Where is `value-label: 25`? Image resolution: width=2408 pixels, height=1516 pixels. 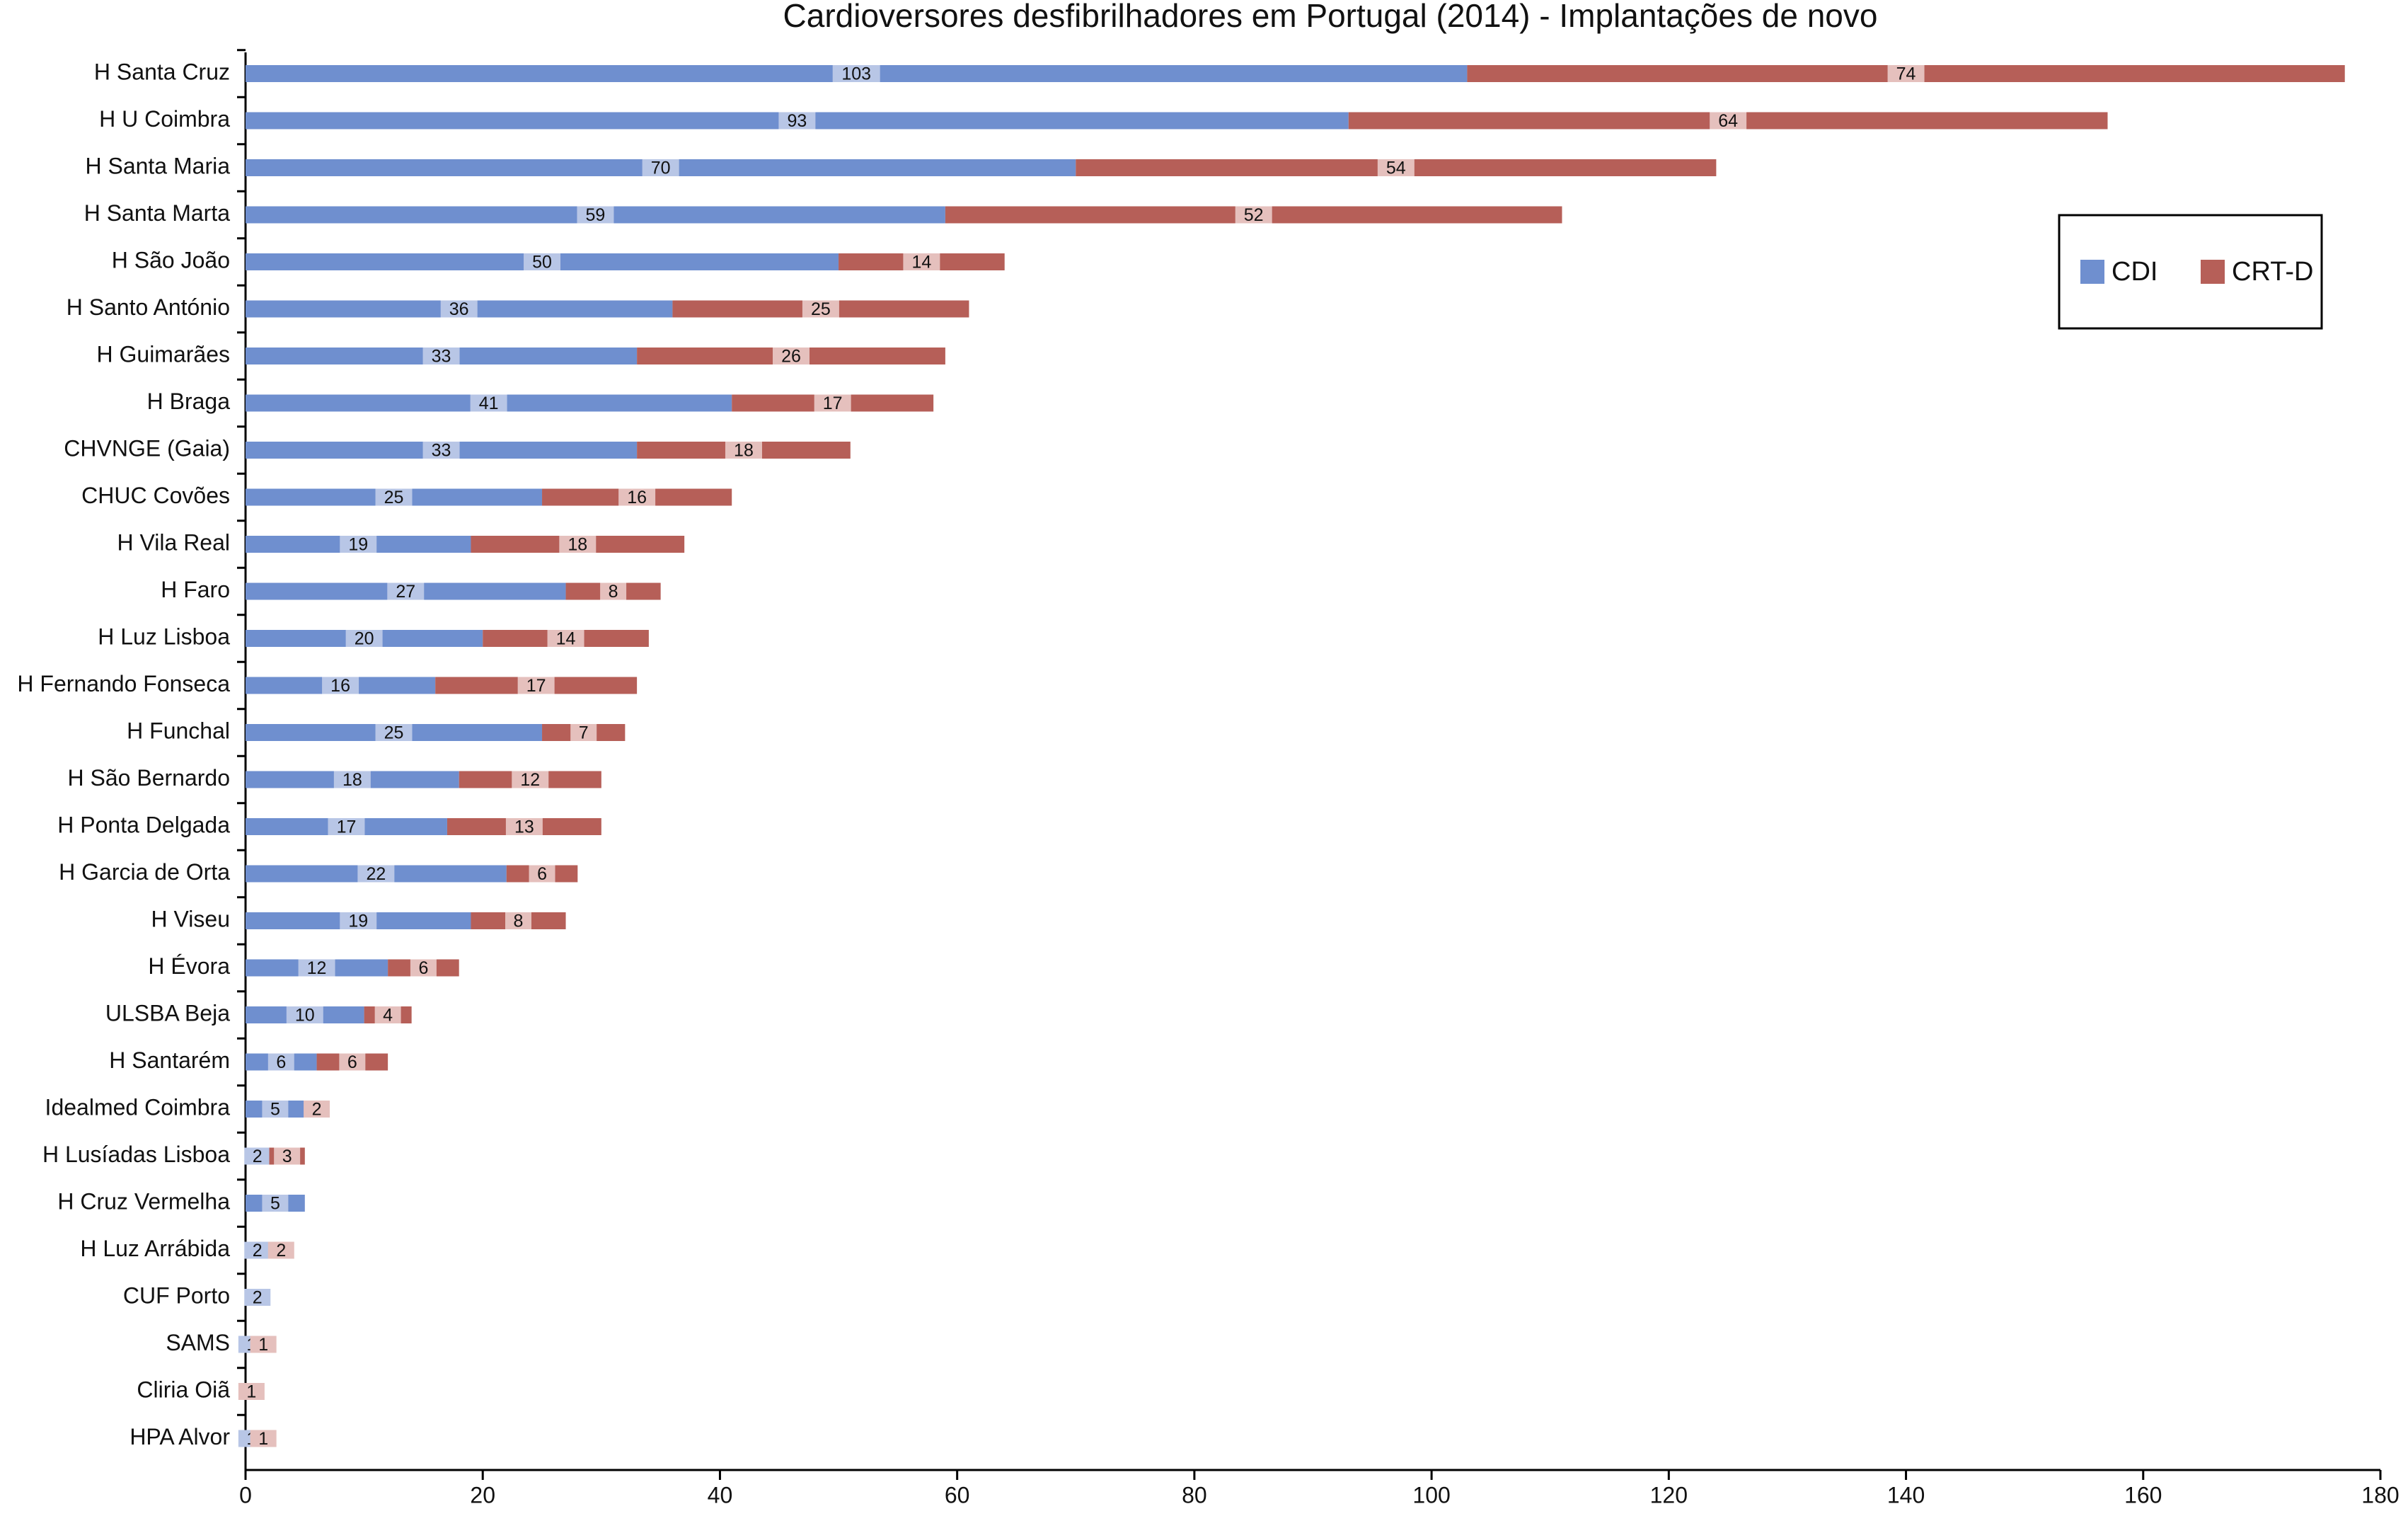 value-label: 25 is located at coordinates (821, 309).